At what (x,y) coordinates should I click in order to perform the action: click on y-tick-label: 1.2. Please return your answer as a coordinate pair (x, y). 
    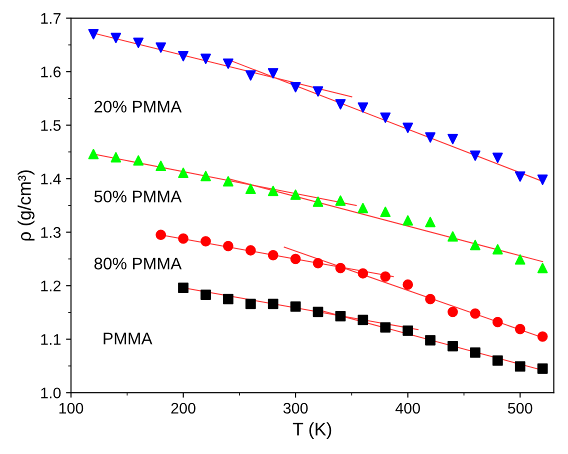
    Looking at the image, I should click on (51, 286).